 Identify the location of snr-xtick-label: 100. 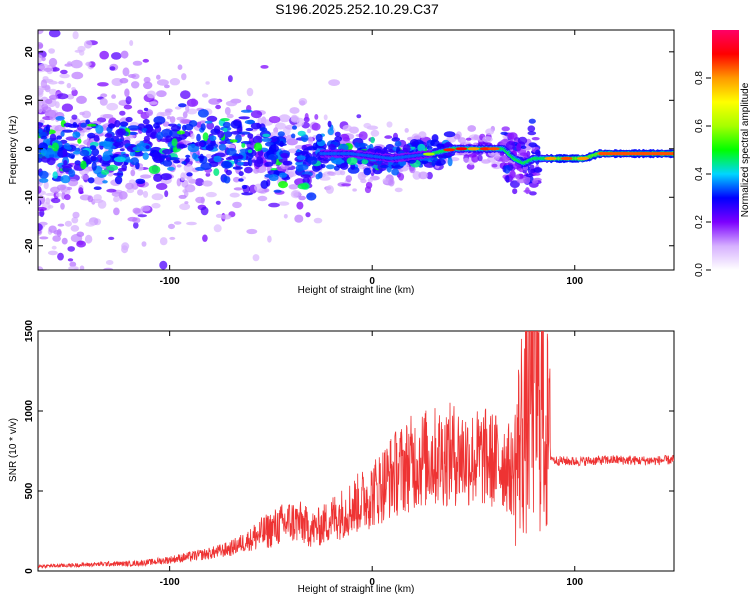
(574, 582).